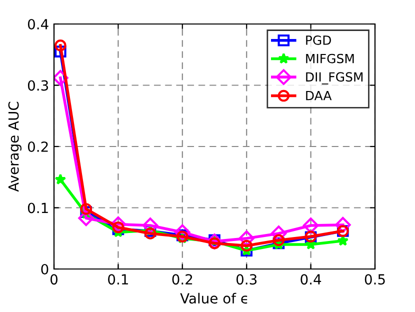 The height and width of the screenshot is (312, 415). I want to click on x-tick-label: 0.3, so click(246, 279).